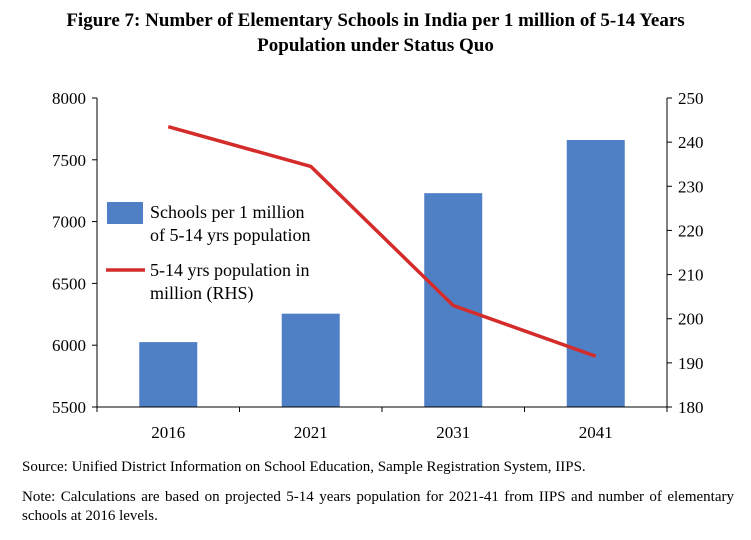 Image resolution: width=751 pixels, height=540 pixels. Describe the element at coordinates (310, 360) in the screenshot. I see `bar-2021` at that location.